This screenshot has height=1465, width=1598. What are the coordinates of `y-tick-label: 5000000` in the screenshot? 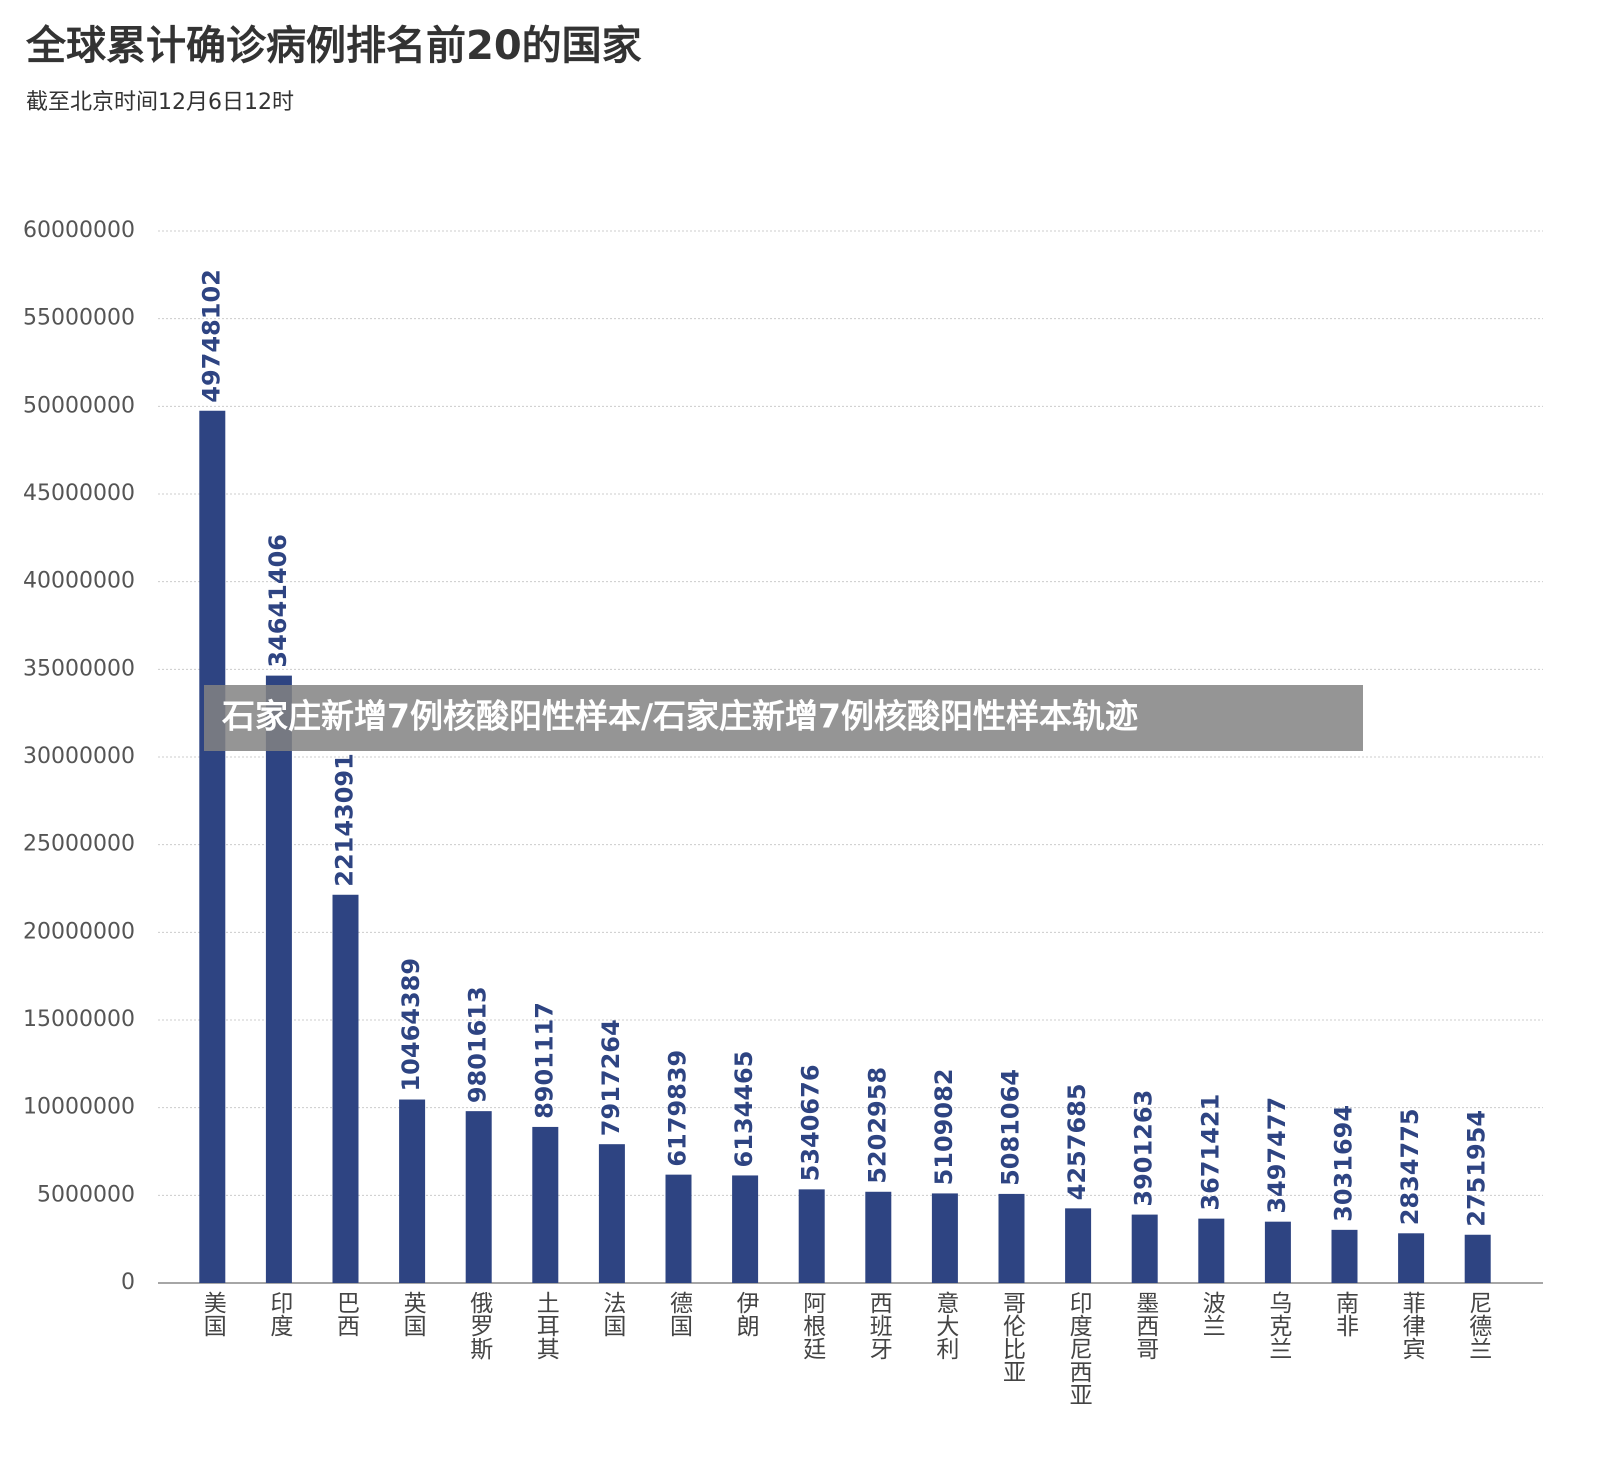 It's located at (86, 1194).